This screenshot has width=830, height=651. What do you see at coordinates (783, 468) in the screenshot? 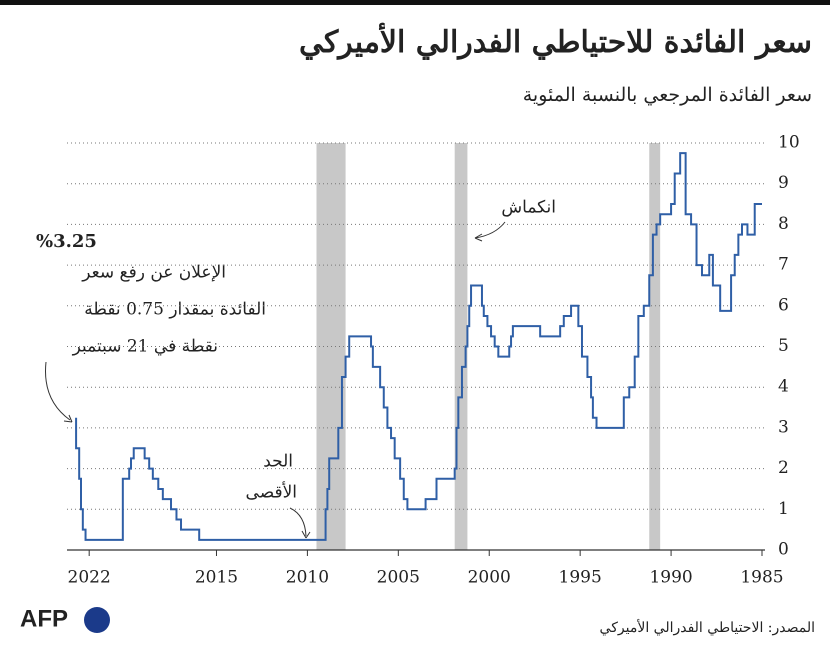
I see `y-tick-label: 2` at bounding box center [783, 468].